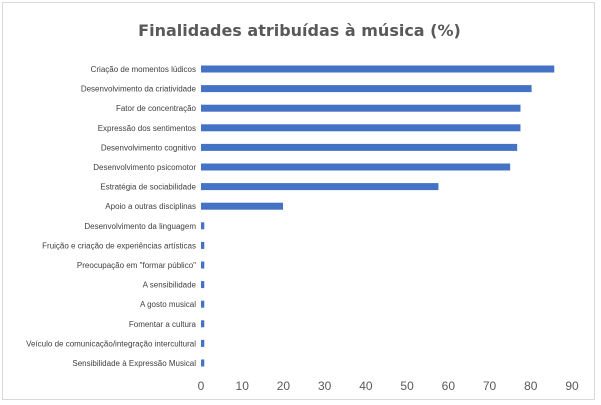  What do you see at coordinates (139, 89) in the screenshot?
I see `category-label: Desenvolvimento da criatividade` at bounding box center [139, 89].